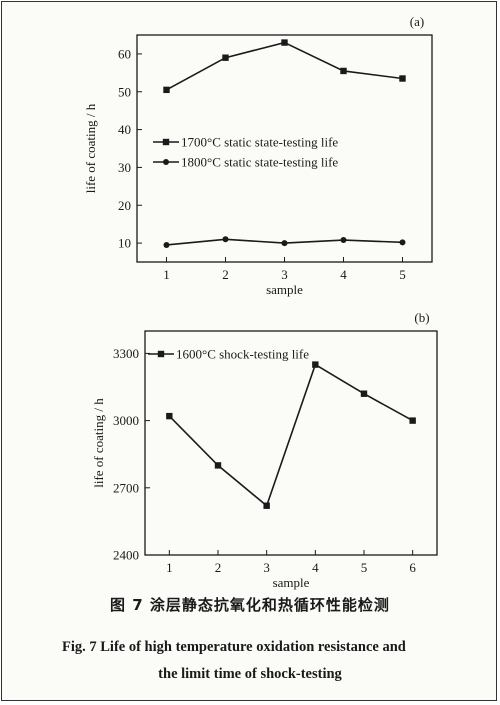 This screenshot has height=705, width=500. I want to click on y-tick-label: 2400, so click(126, 555).